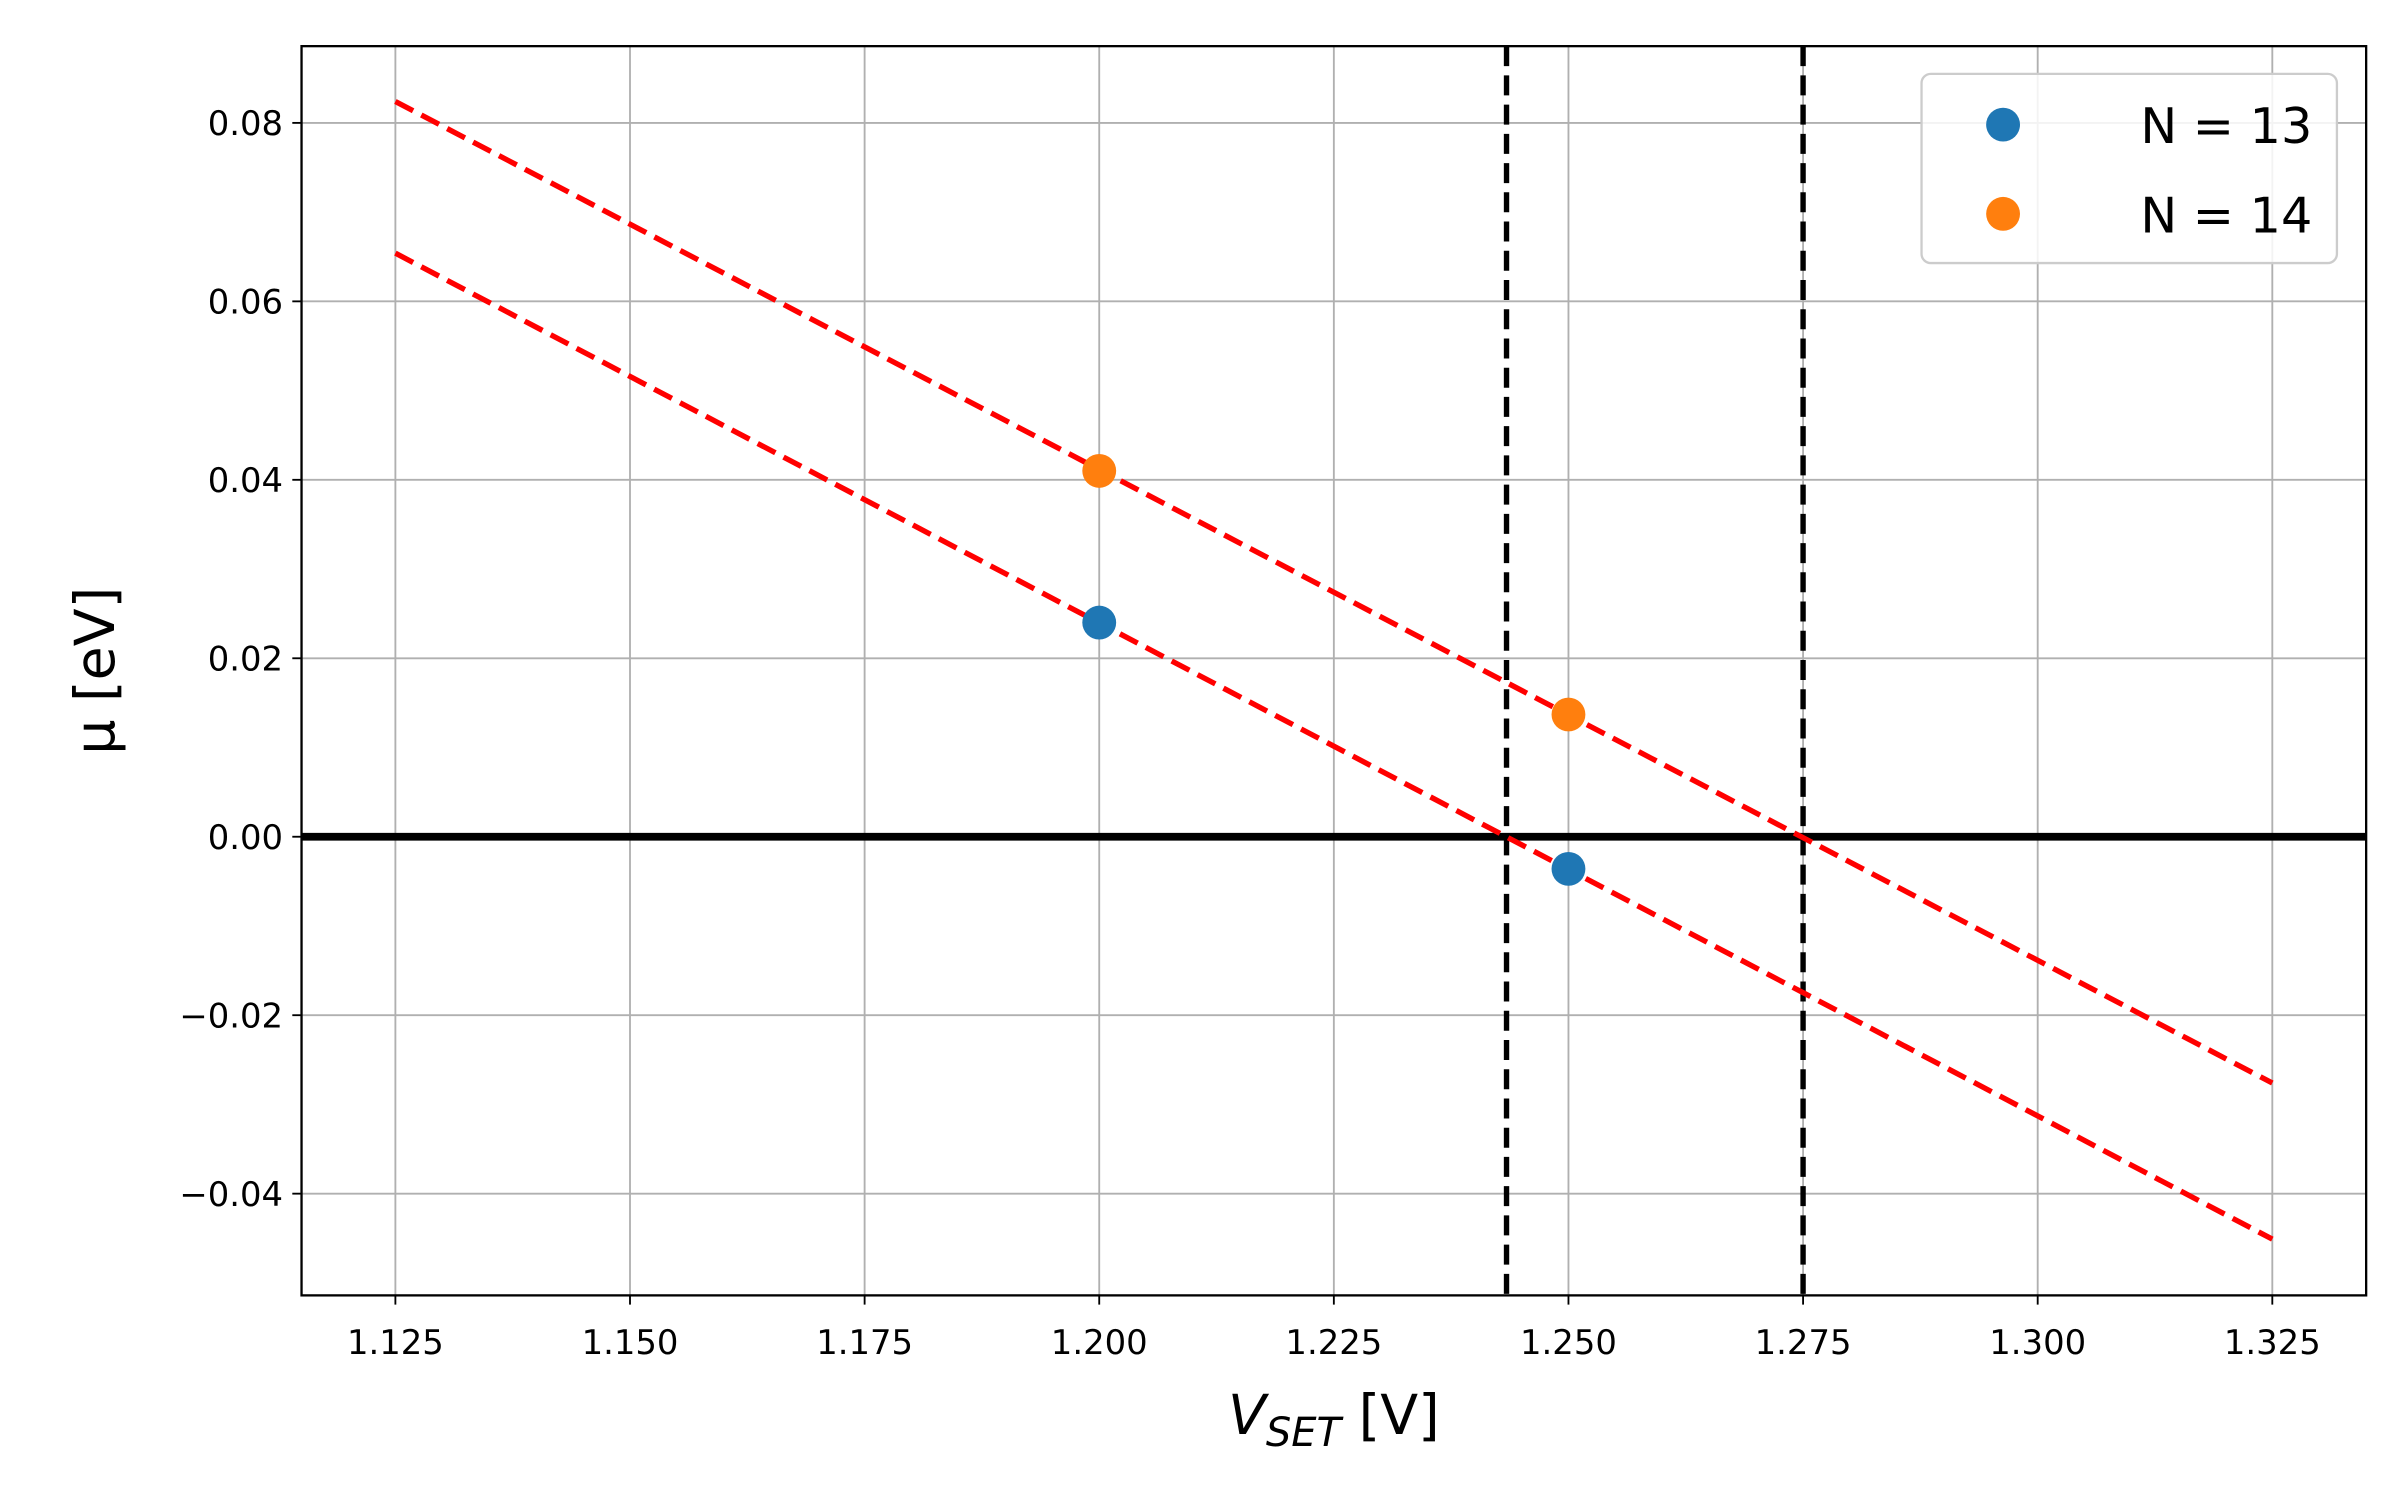 The width and height of the screenshot is (2400, 1500). What do you see at coordinates (2003, 124) in the screenshot?
I see `legend-marker-n13` at bounding box center [2003, 124].